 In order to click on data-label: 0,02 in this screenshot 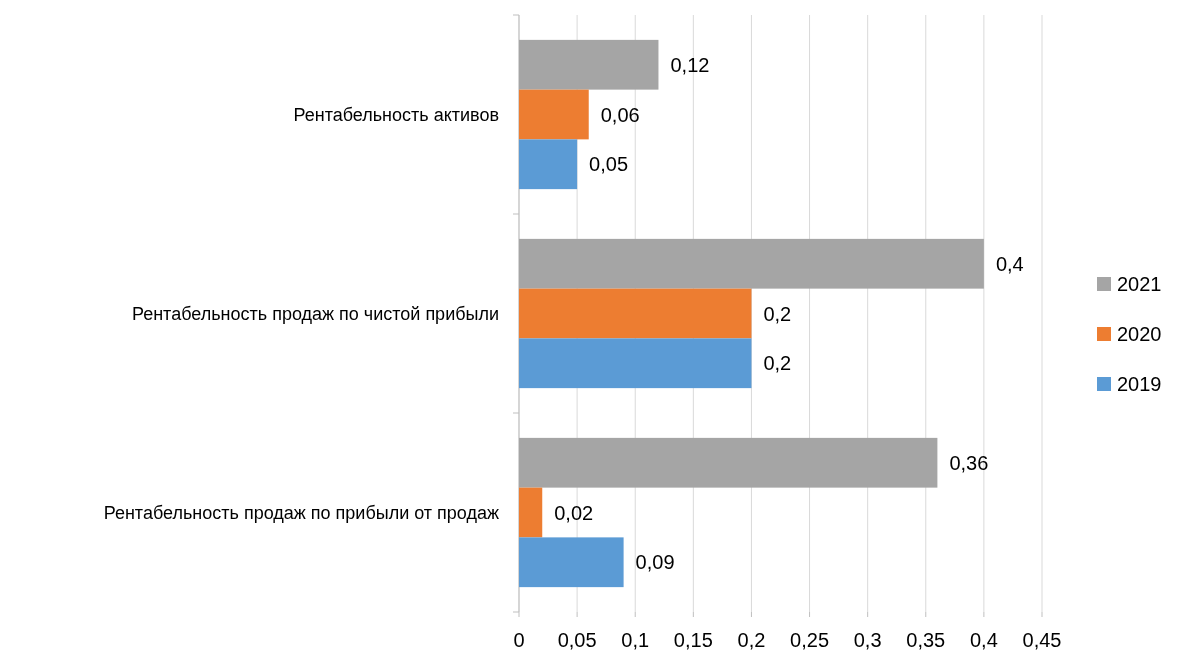, I will do `click(574, 512)`.